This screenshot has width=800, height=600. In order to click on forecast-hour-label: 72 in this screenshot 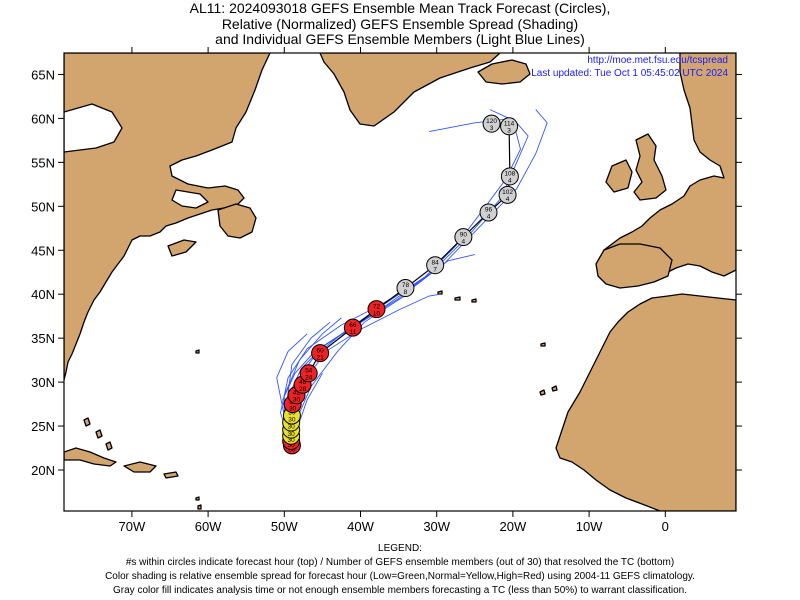, I will do `click(377, 306)`.